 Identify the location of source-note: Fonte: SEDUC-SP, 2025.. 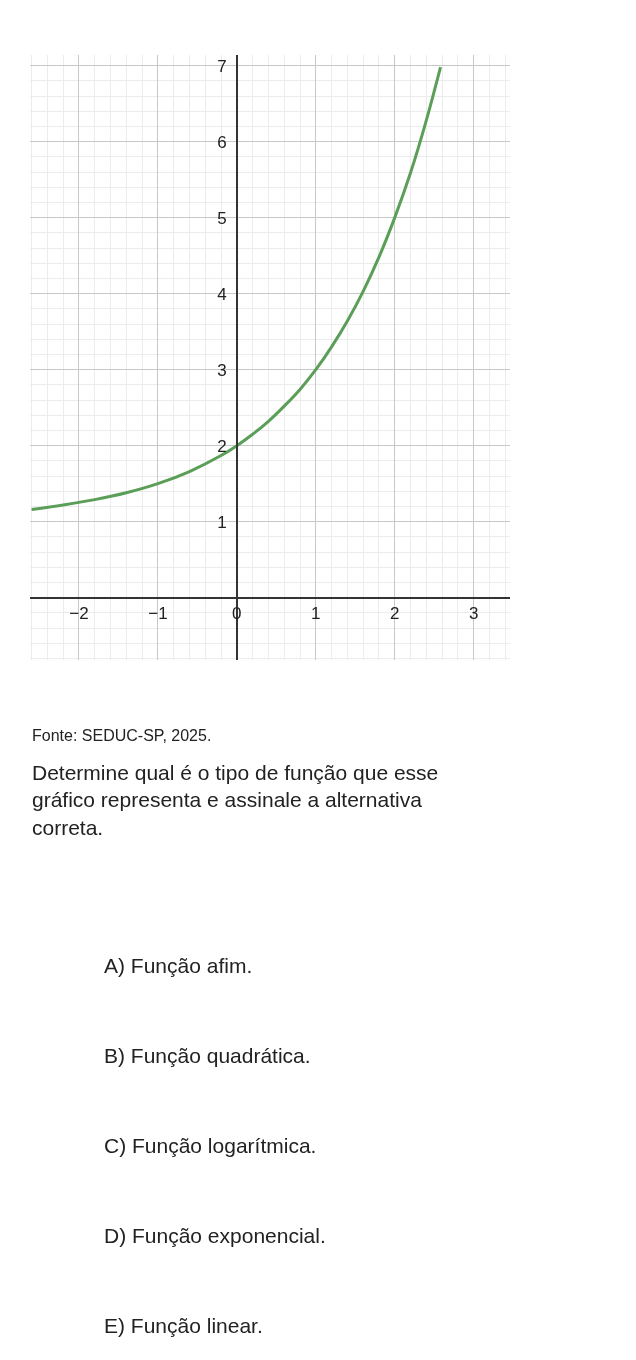
(122, 735).